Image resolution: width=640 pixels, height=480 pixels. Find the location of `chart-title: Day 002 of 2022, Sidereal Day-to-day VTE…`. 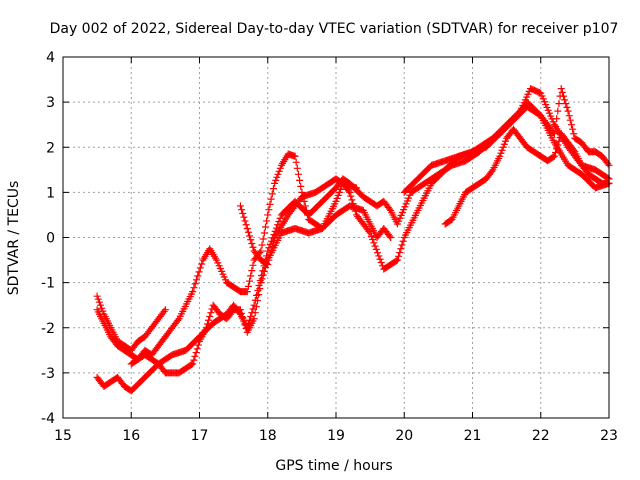

chart-title: Day 002 of 2022, Sidereal Day-to-day VTE… is located at coordinates (334, 29).